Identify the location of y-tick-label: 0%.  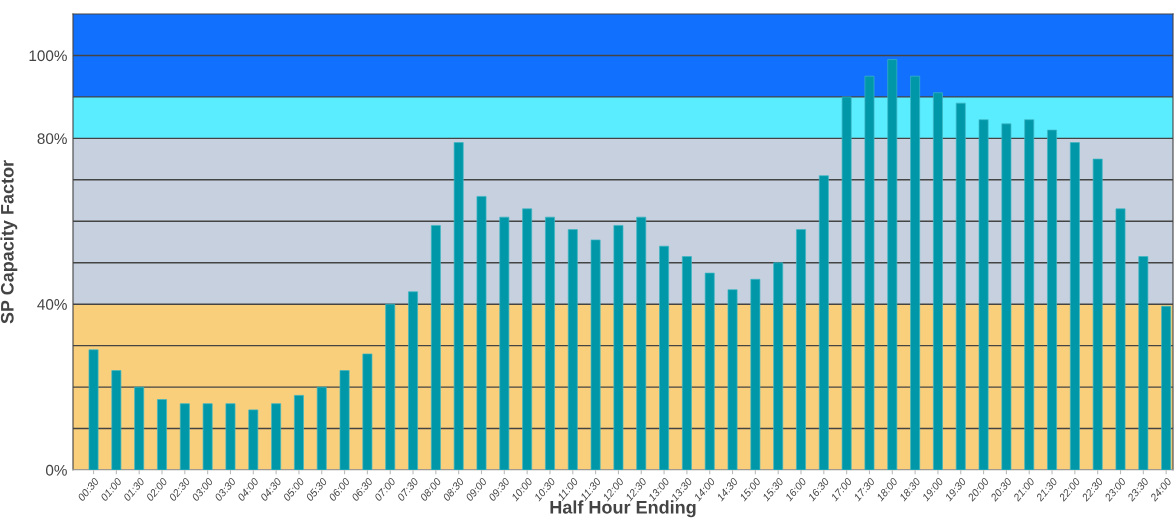
(56, 470).